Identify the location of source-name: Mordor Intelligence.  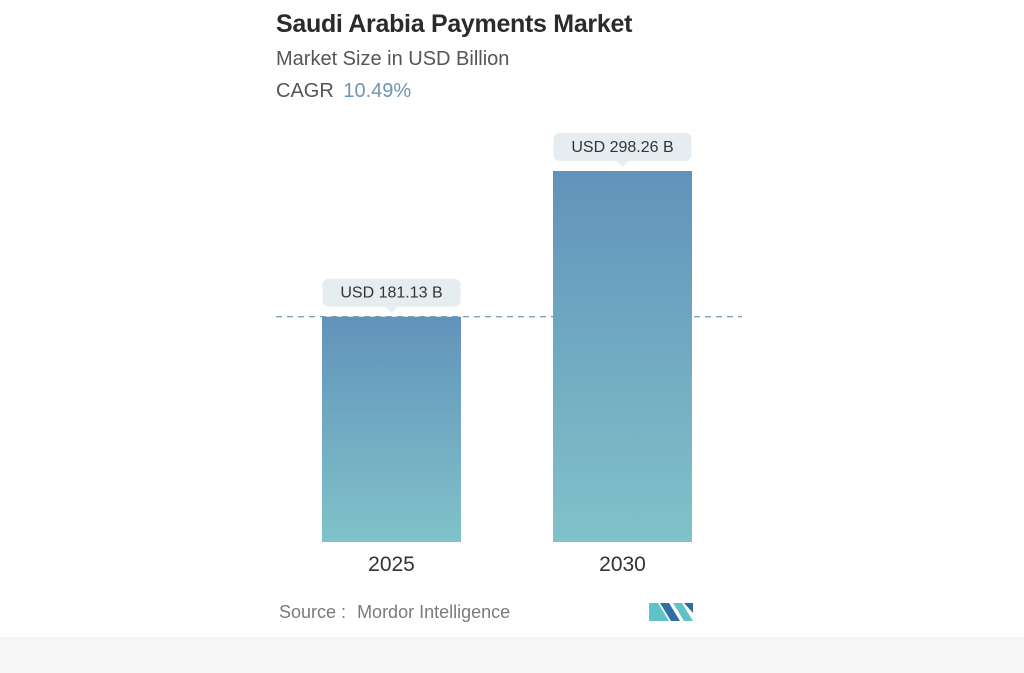
(434, 612).